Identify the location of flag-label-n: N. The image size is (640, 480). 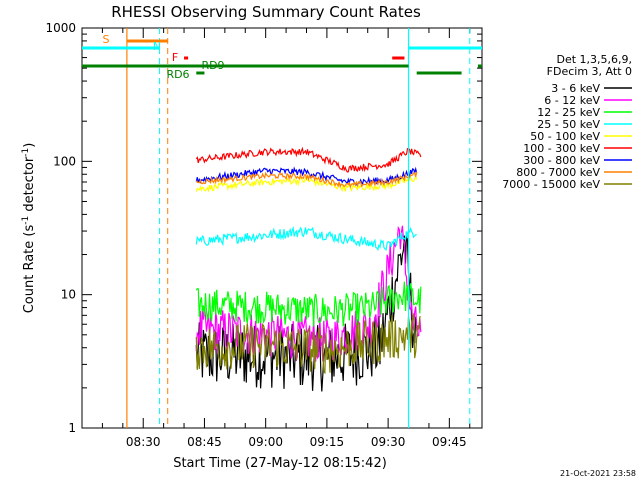
(157, 46).